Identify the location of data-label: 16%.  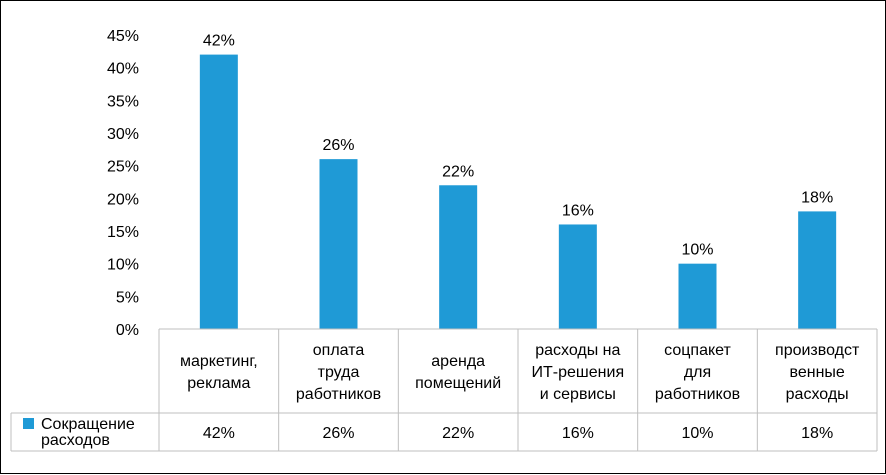
(578, 210).